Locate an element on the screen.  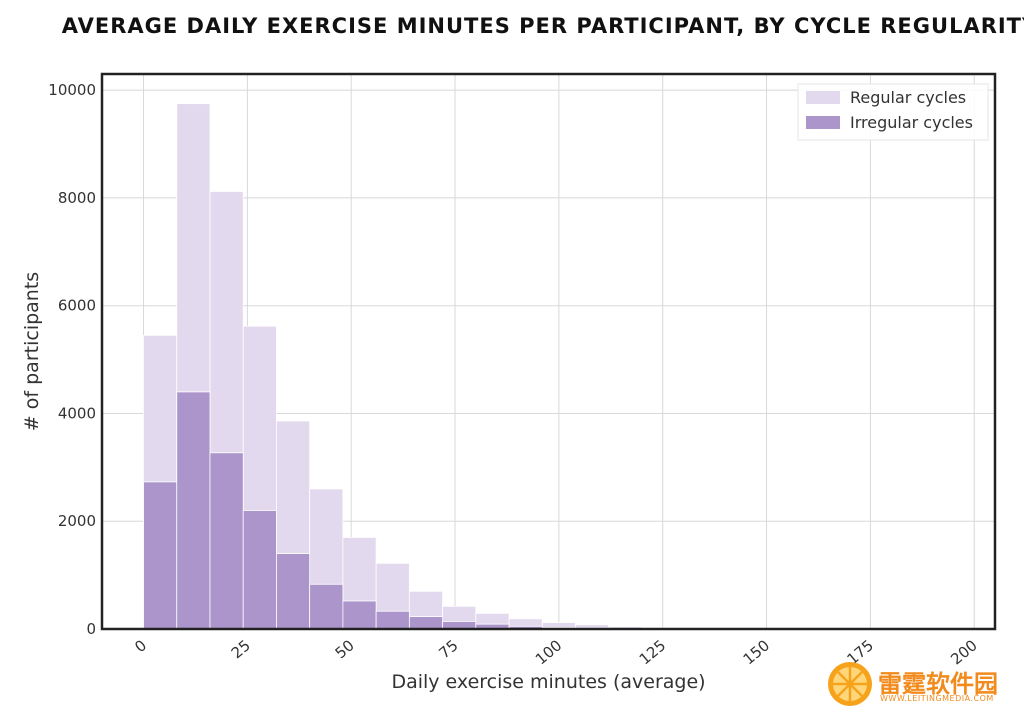
legend-swatch-irregular is located at coordinates (823, 122).